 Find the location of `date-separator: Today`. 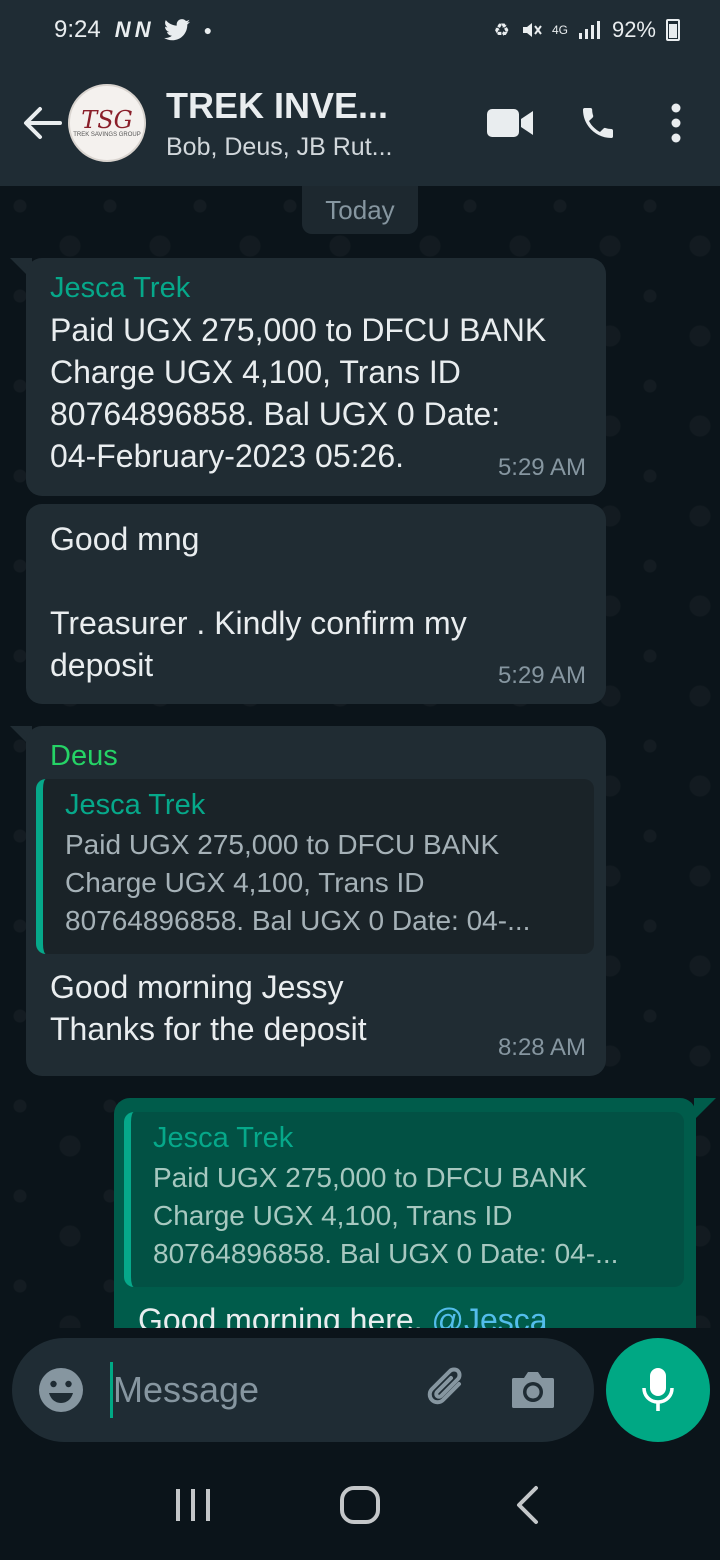

date-separator: Today is located at coordinates (360, 210).